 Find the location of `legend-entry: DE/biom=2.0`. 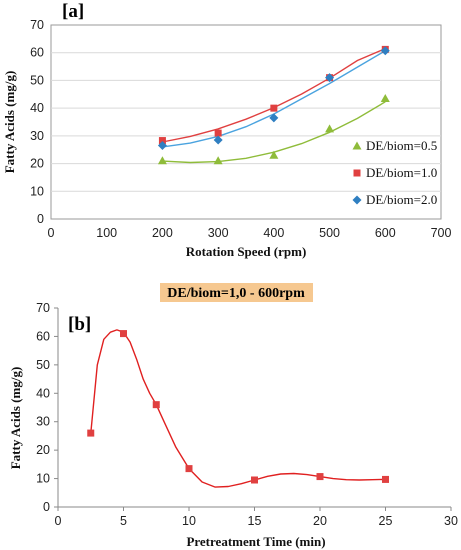

legend-entry: DE/biom=2.0 is located at coordinates (394, 199).